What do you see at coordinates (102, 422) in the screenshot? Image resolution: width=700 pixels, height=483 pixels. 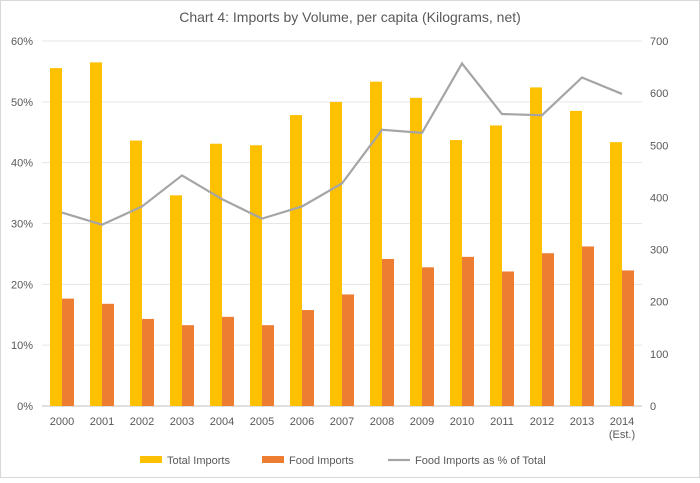 I see `x-tick-label: 2001` at bounding box center [102, 422].